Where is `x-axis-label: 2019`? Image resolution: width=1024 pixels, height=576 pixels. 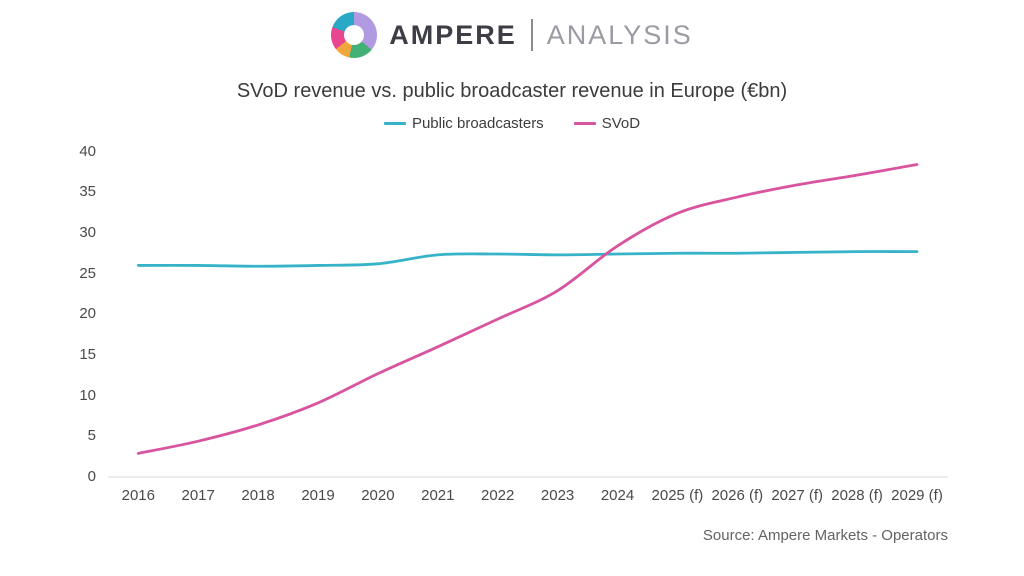 x-axis-label: 2019 is located at coordinates (318, 495).